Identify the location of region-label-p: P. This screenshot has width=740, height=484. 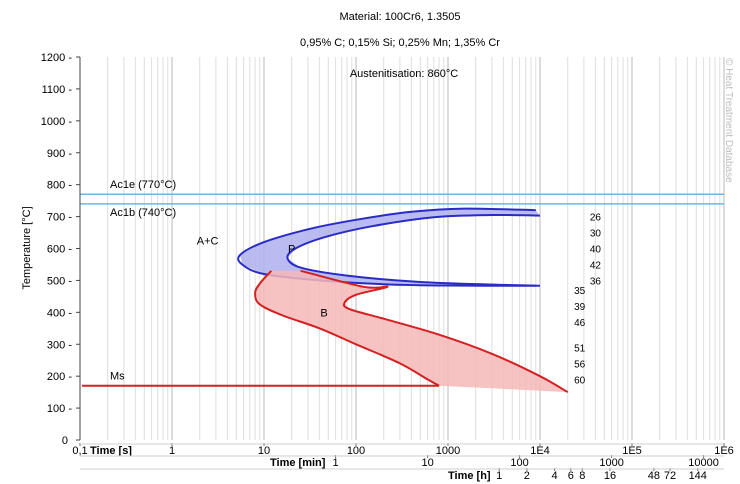
(291, 250).